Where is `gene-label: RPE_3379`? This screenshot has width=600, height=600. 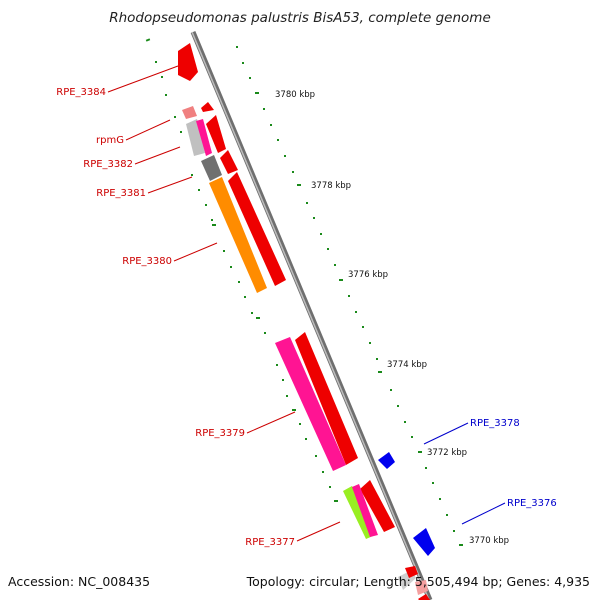 gene-label: RPE_3379 is located at coordinates (220, 433).